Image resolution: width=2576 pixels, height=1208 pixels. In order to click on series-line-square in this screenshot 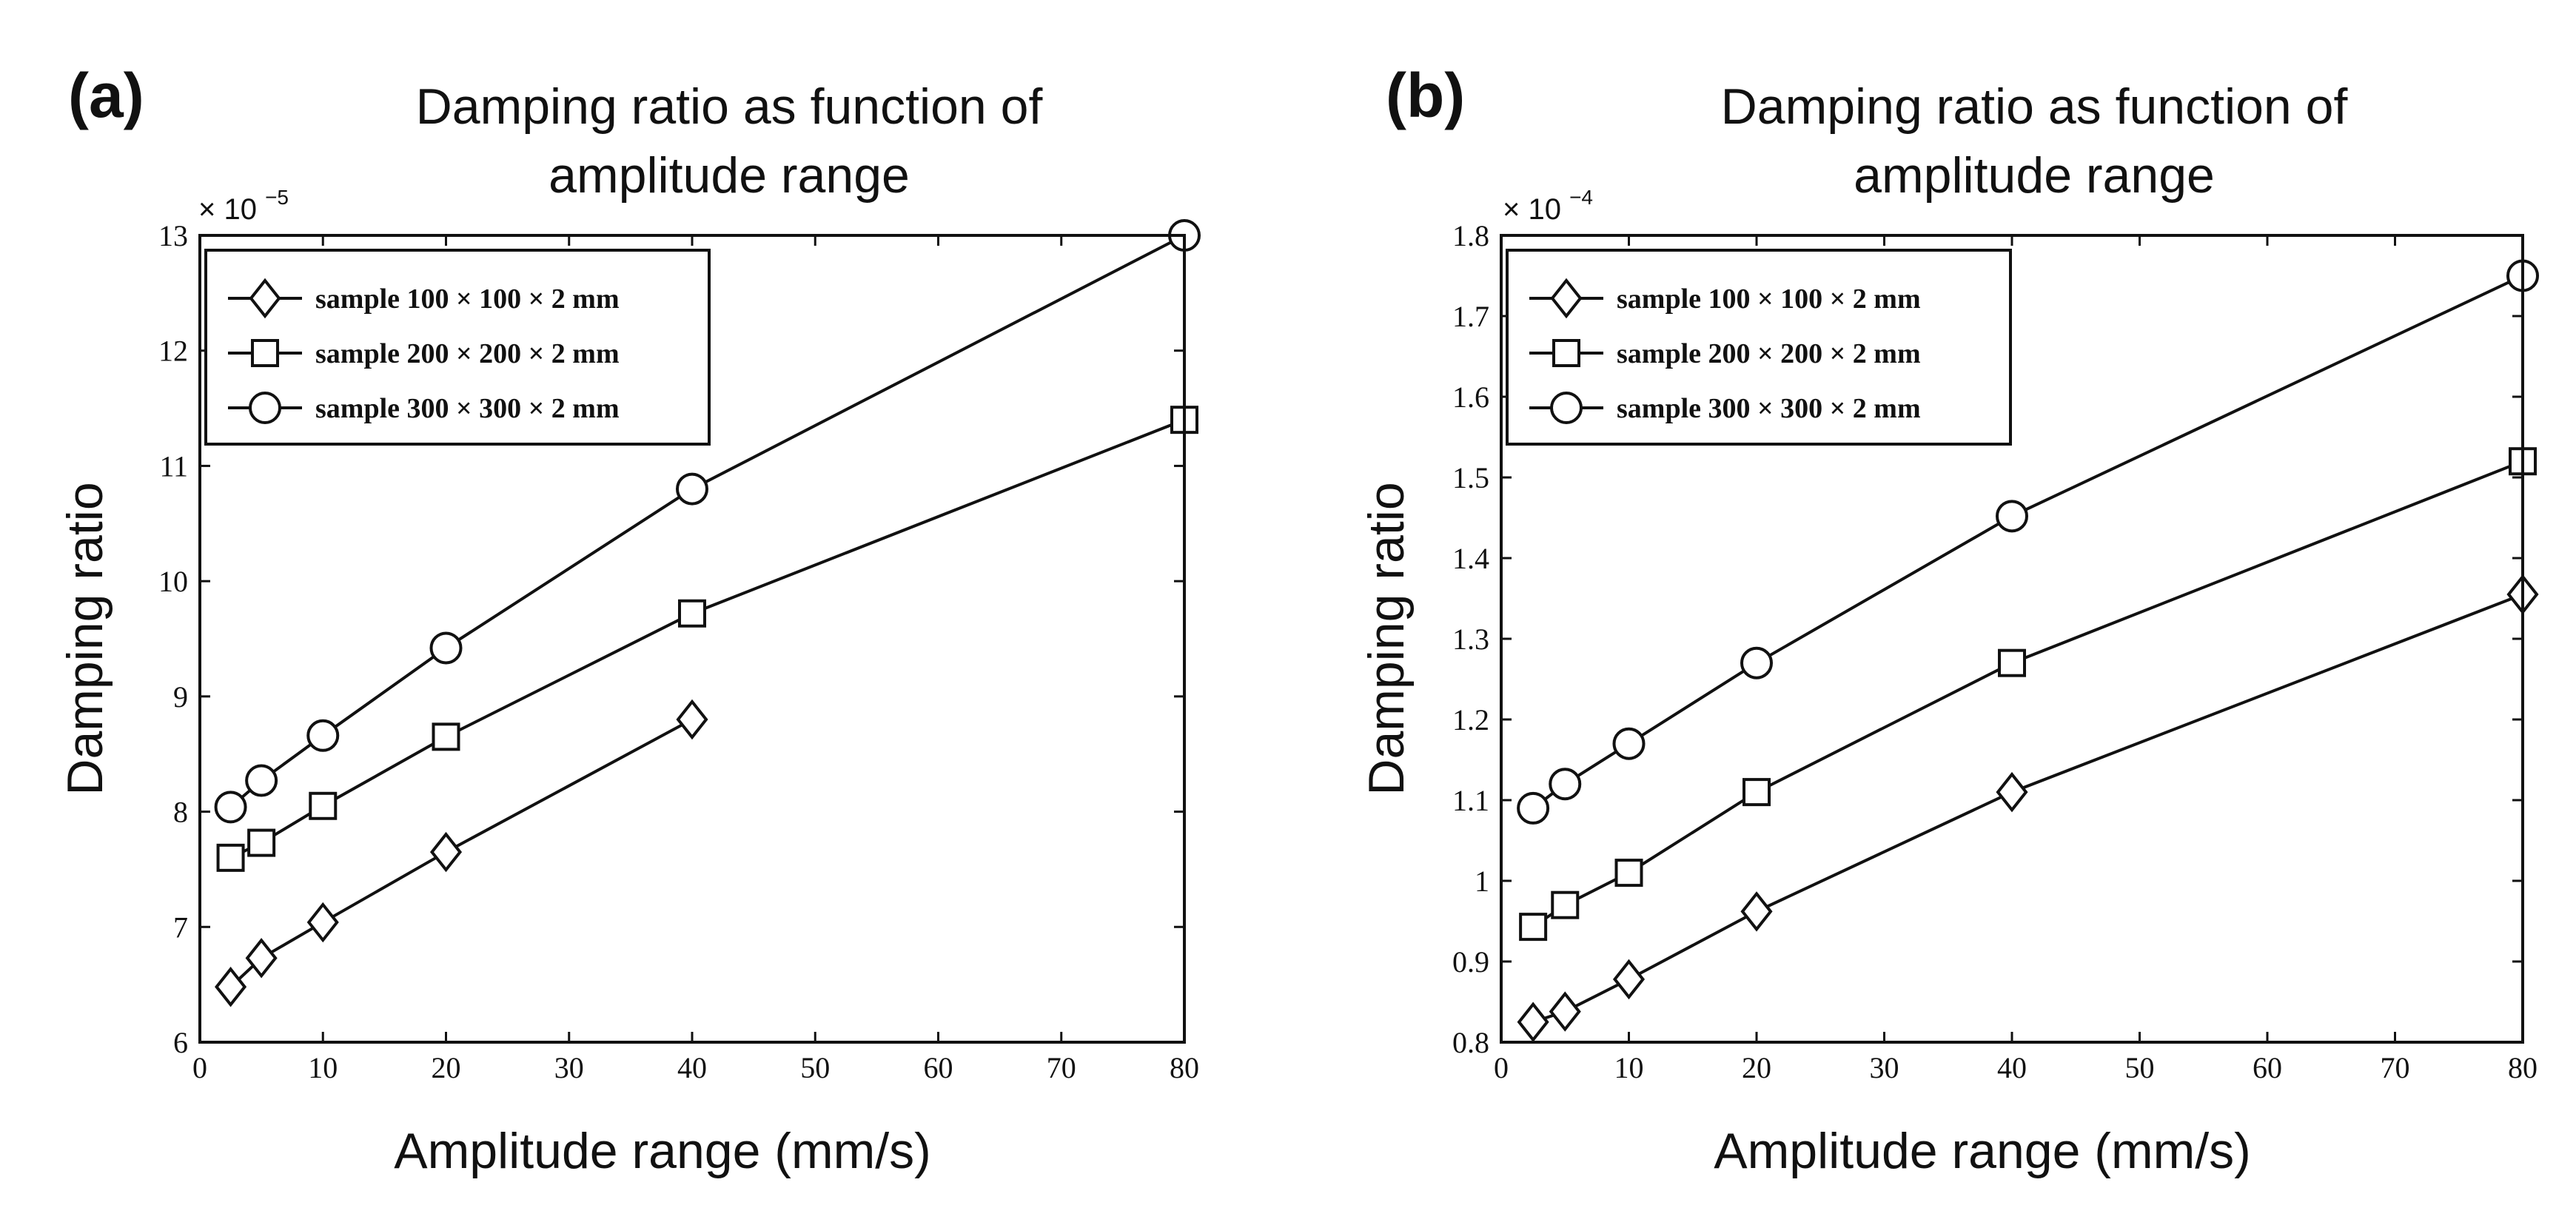, I will do `click(2027, 694)`.